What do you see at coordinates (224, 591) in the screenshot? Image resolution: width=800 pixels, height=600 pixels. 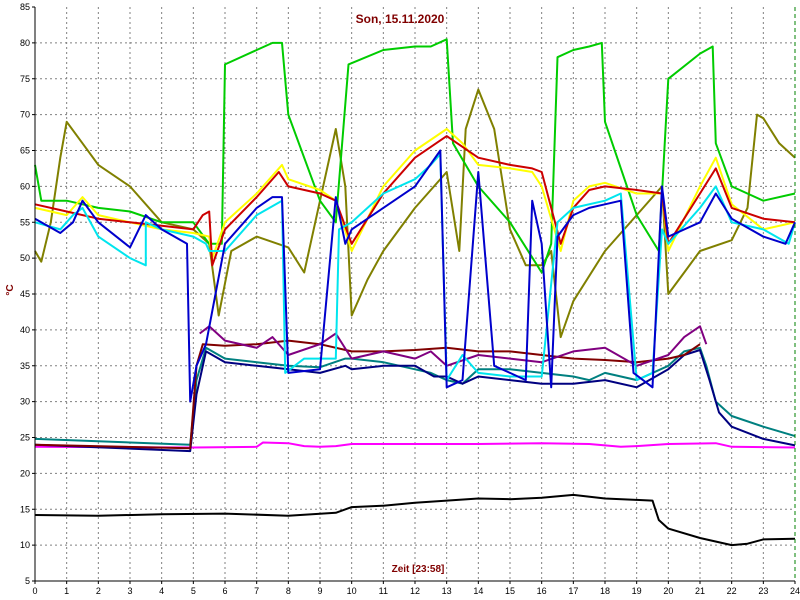 I see `x-tick-label: 6` at bounding box center [224, 591].